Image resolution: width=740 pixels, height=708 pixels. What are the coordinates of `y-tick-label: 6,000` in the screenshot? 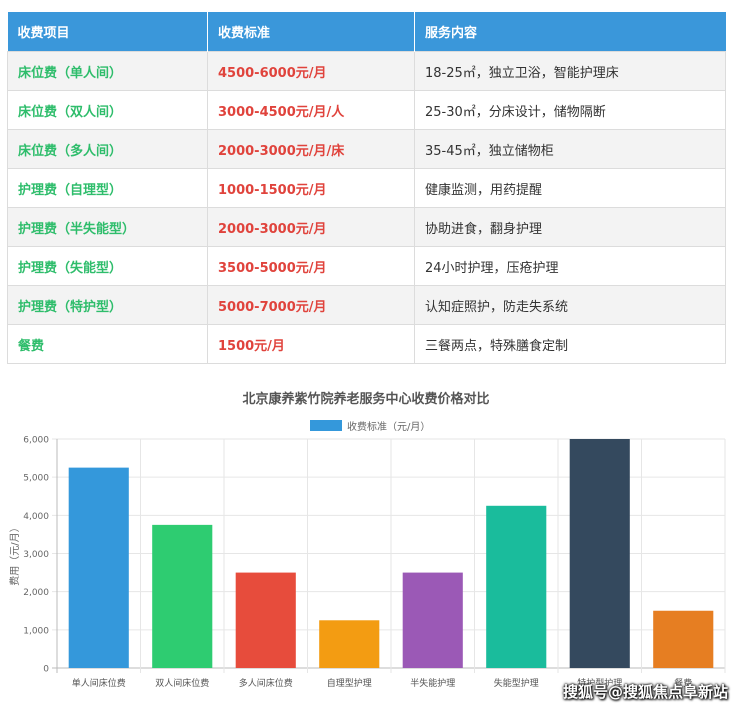 It's located at (36, 441).